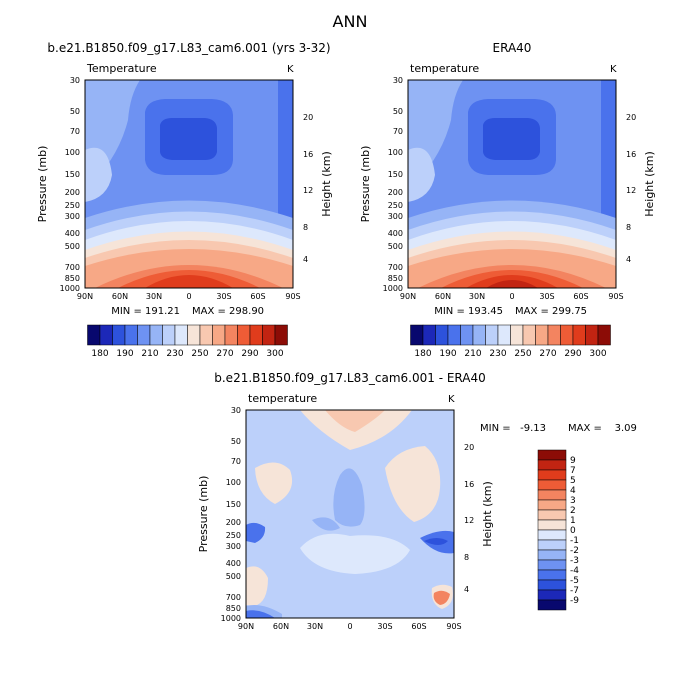  I want to click on x-tick-label: 30S, so click(546, 296).